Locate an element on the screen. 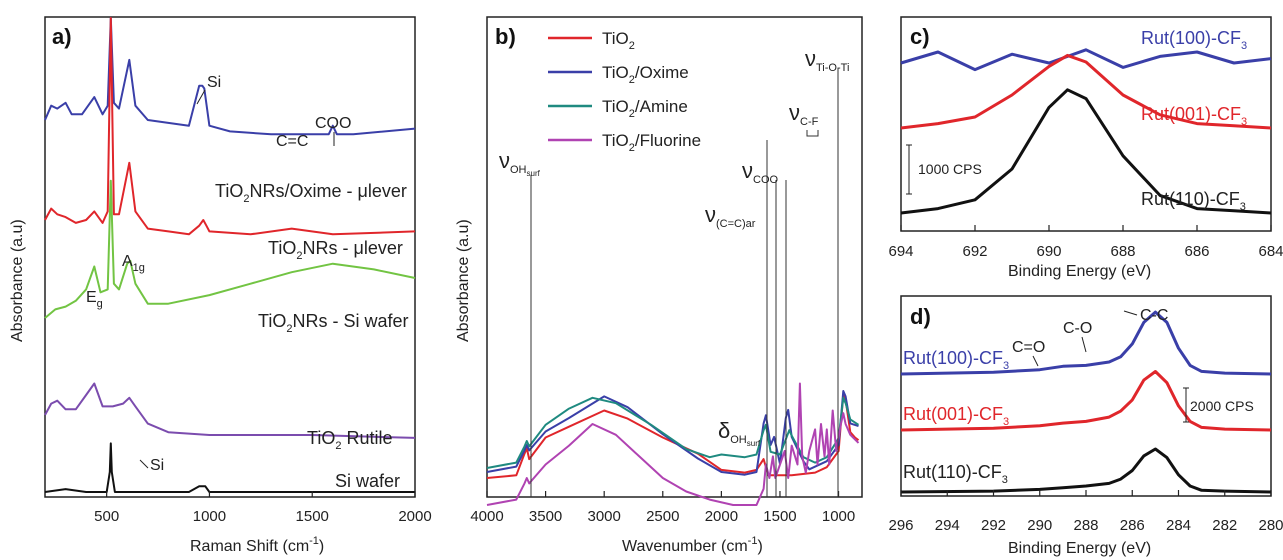 The image size is (1283, 560). ann-nu-ccar: ν(C=C)ar is located at coordinates (730, 216).